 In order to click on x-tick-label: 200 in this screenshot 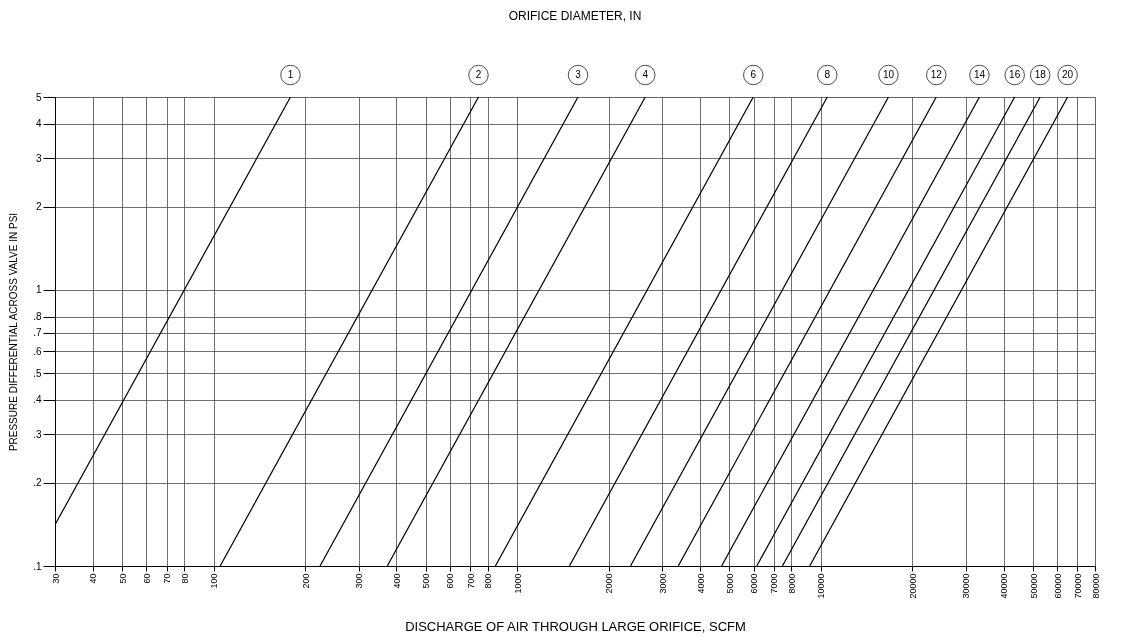, I will do `click(305, 581)`.